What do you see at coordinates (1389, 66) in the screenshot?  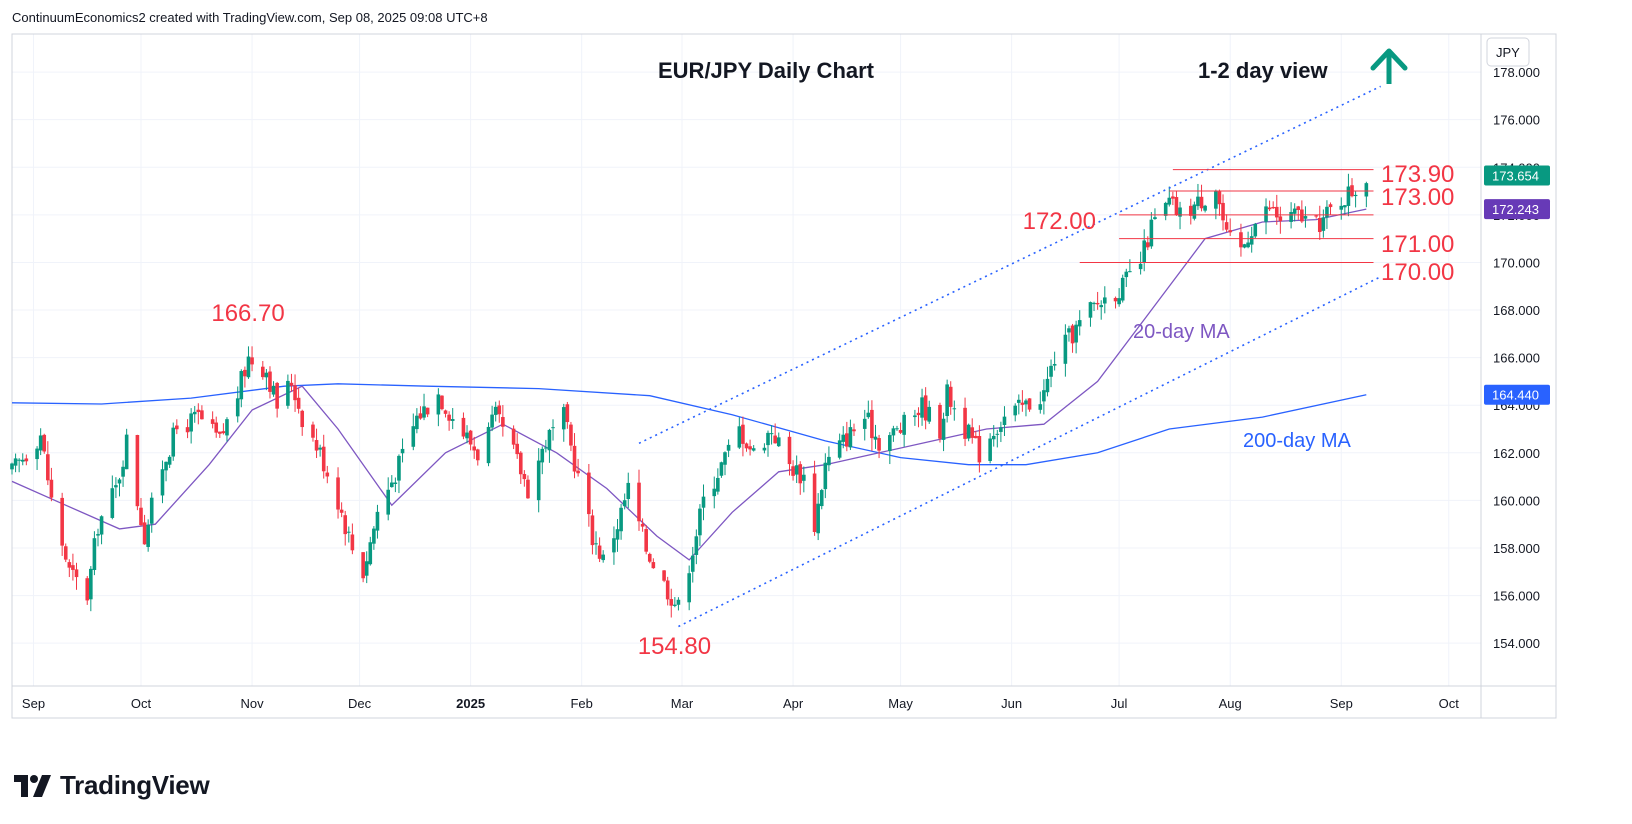 I see `up-arrow-icon` at bounding box center [1389, 66].